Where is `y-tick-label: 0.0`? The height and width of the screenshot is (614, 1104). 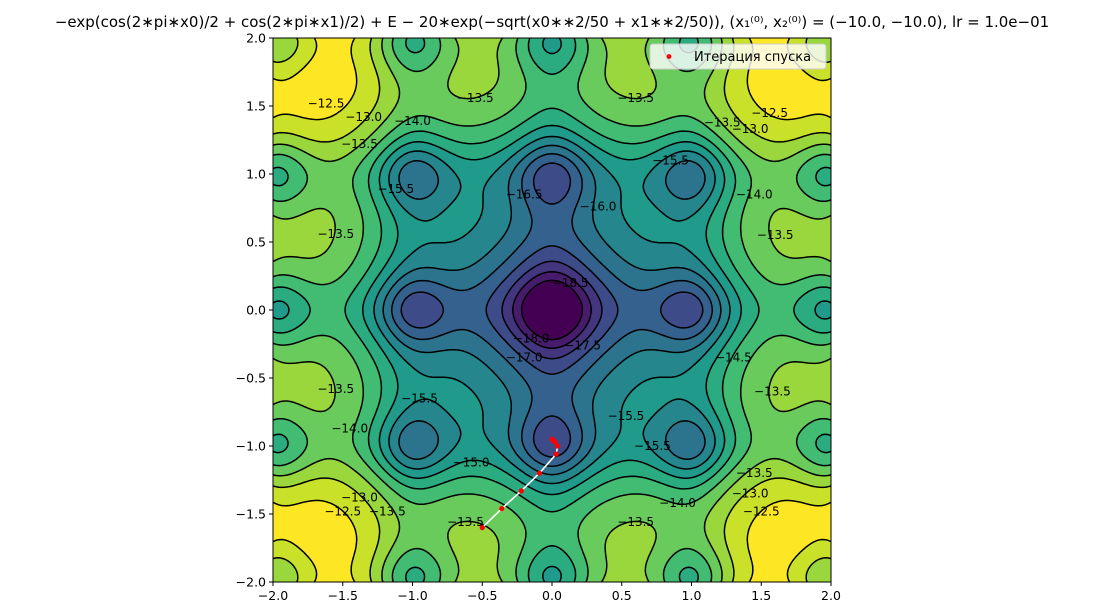
y-tick-label: 0.0 is located at coordinates (256, 310).